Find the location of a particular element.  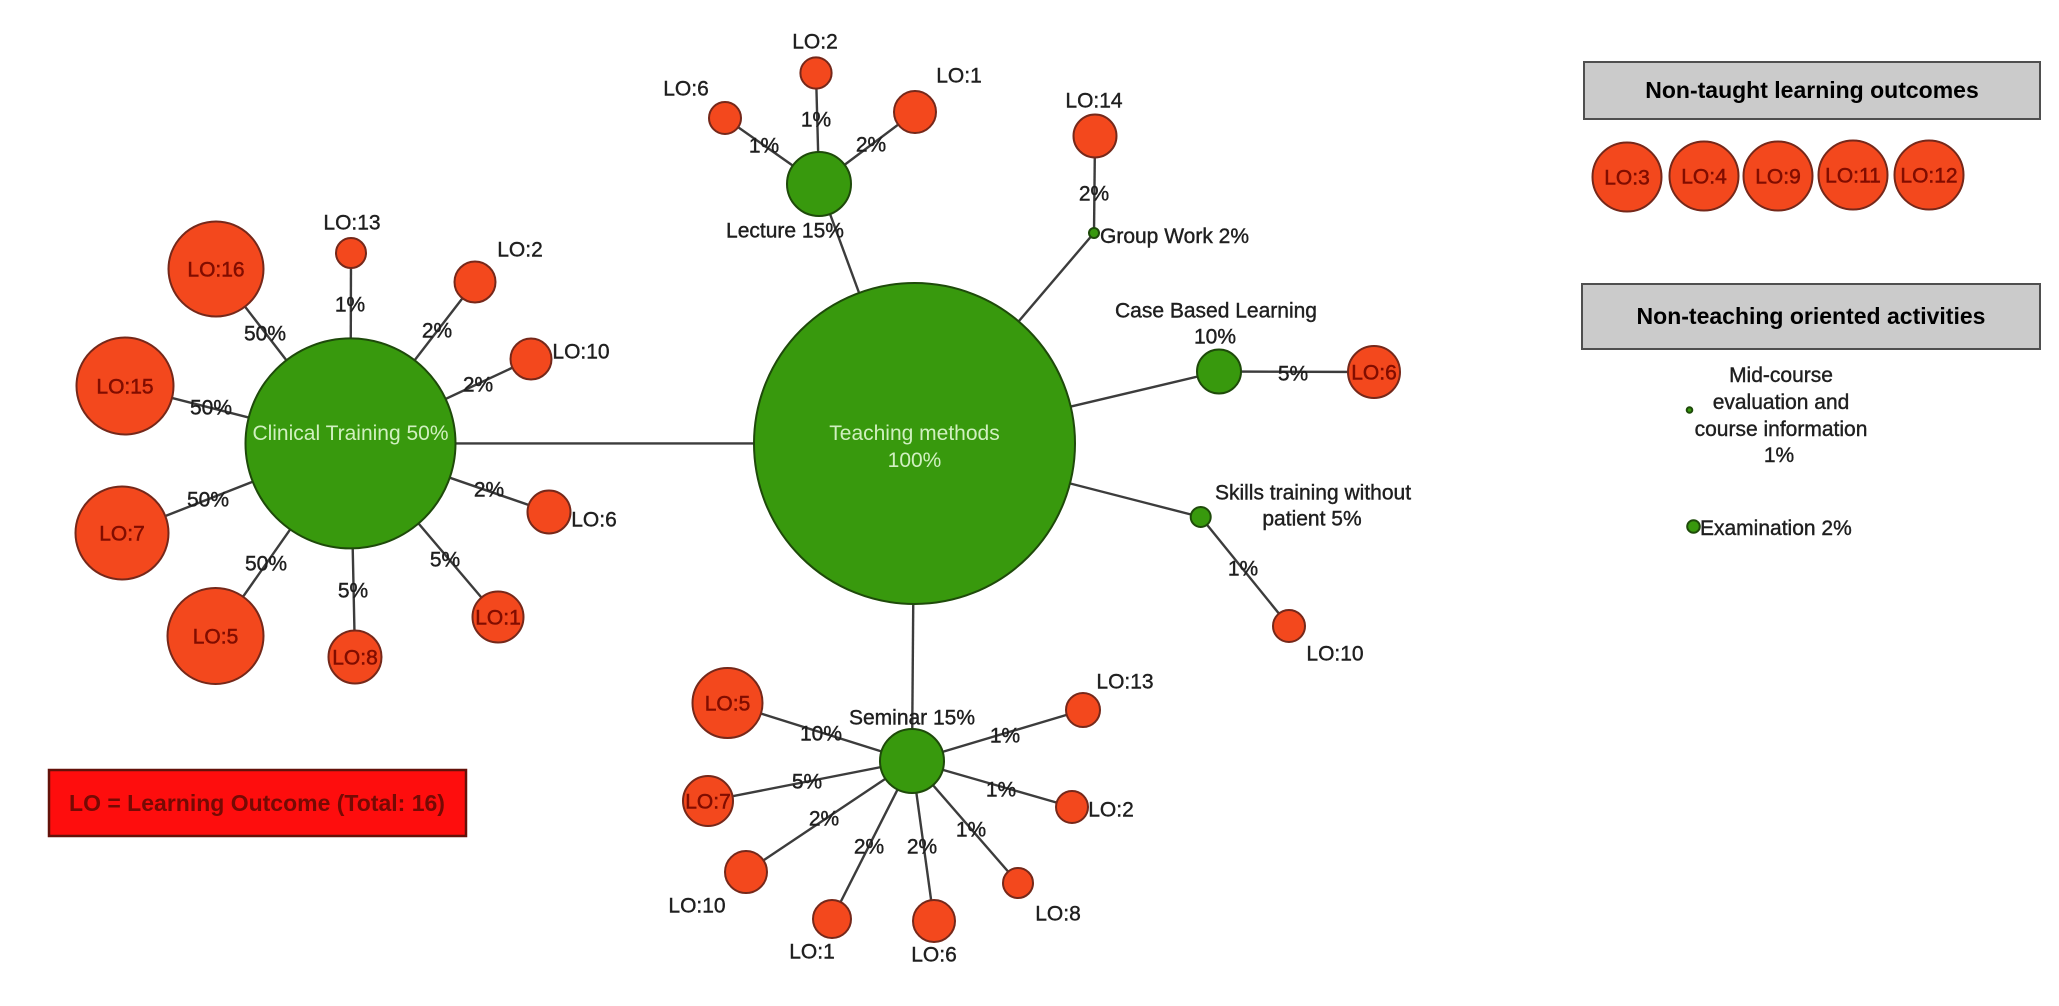

svg-text: Clinical Training 50% is located at coordinates (350, 433).